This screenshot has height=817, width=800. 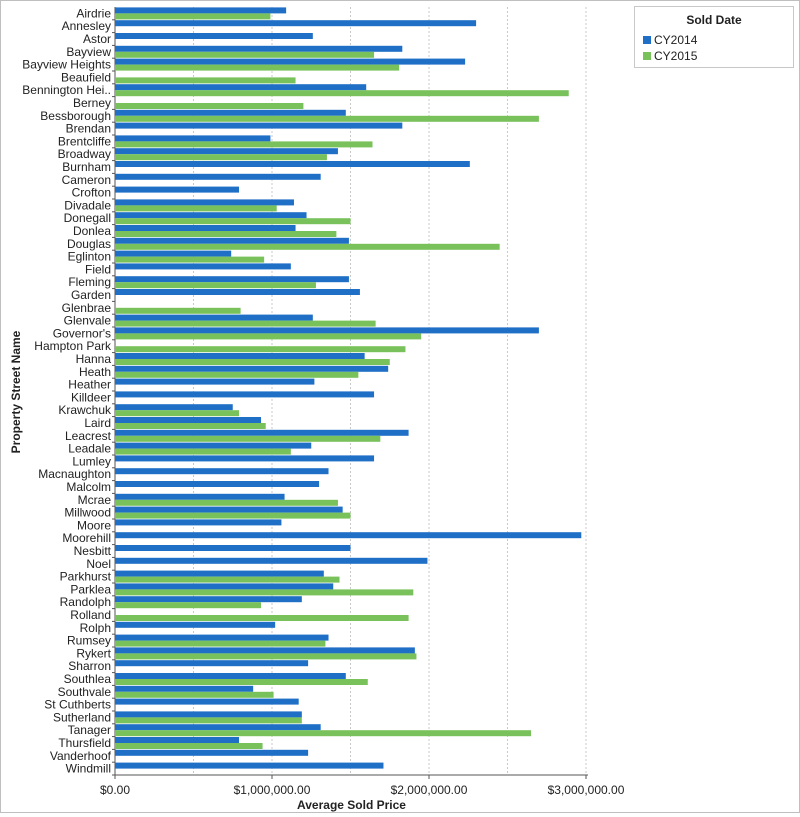 What do you see at coordinates (272, 790) in the screenshot?
I see `x-tick-label: $1,000,000.00` at bounding box center [272, 790].